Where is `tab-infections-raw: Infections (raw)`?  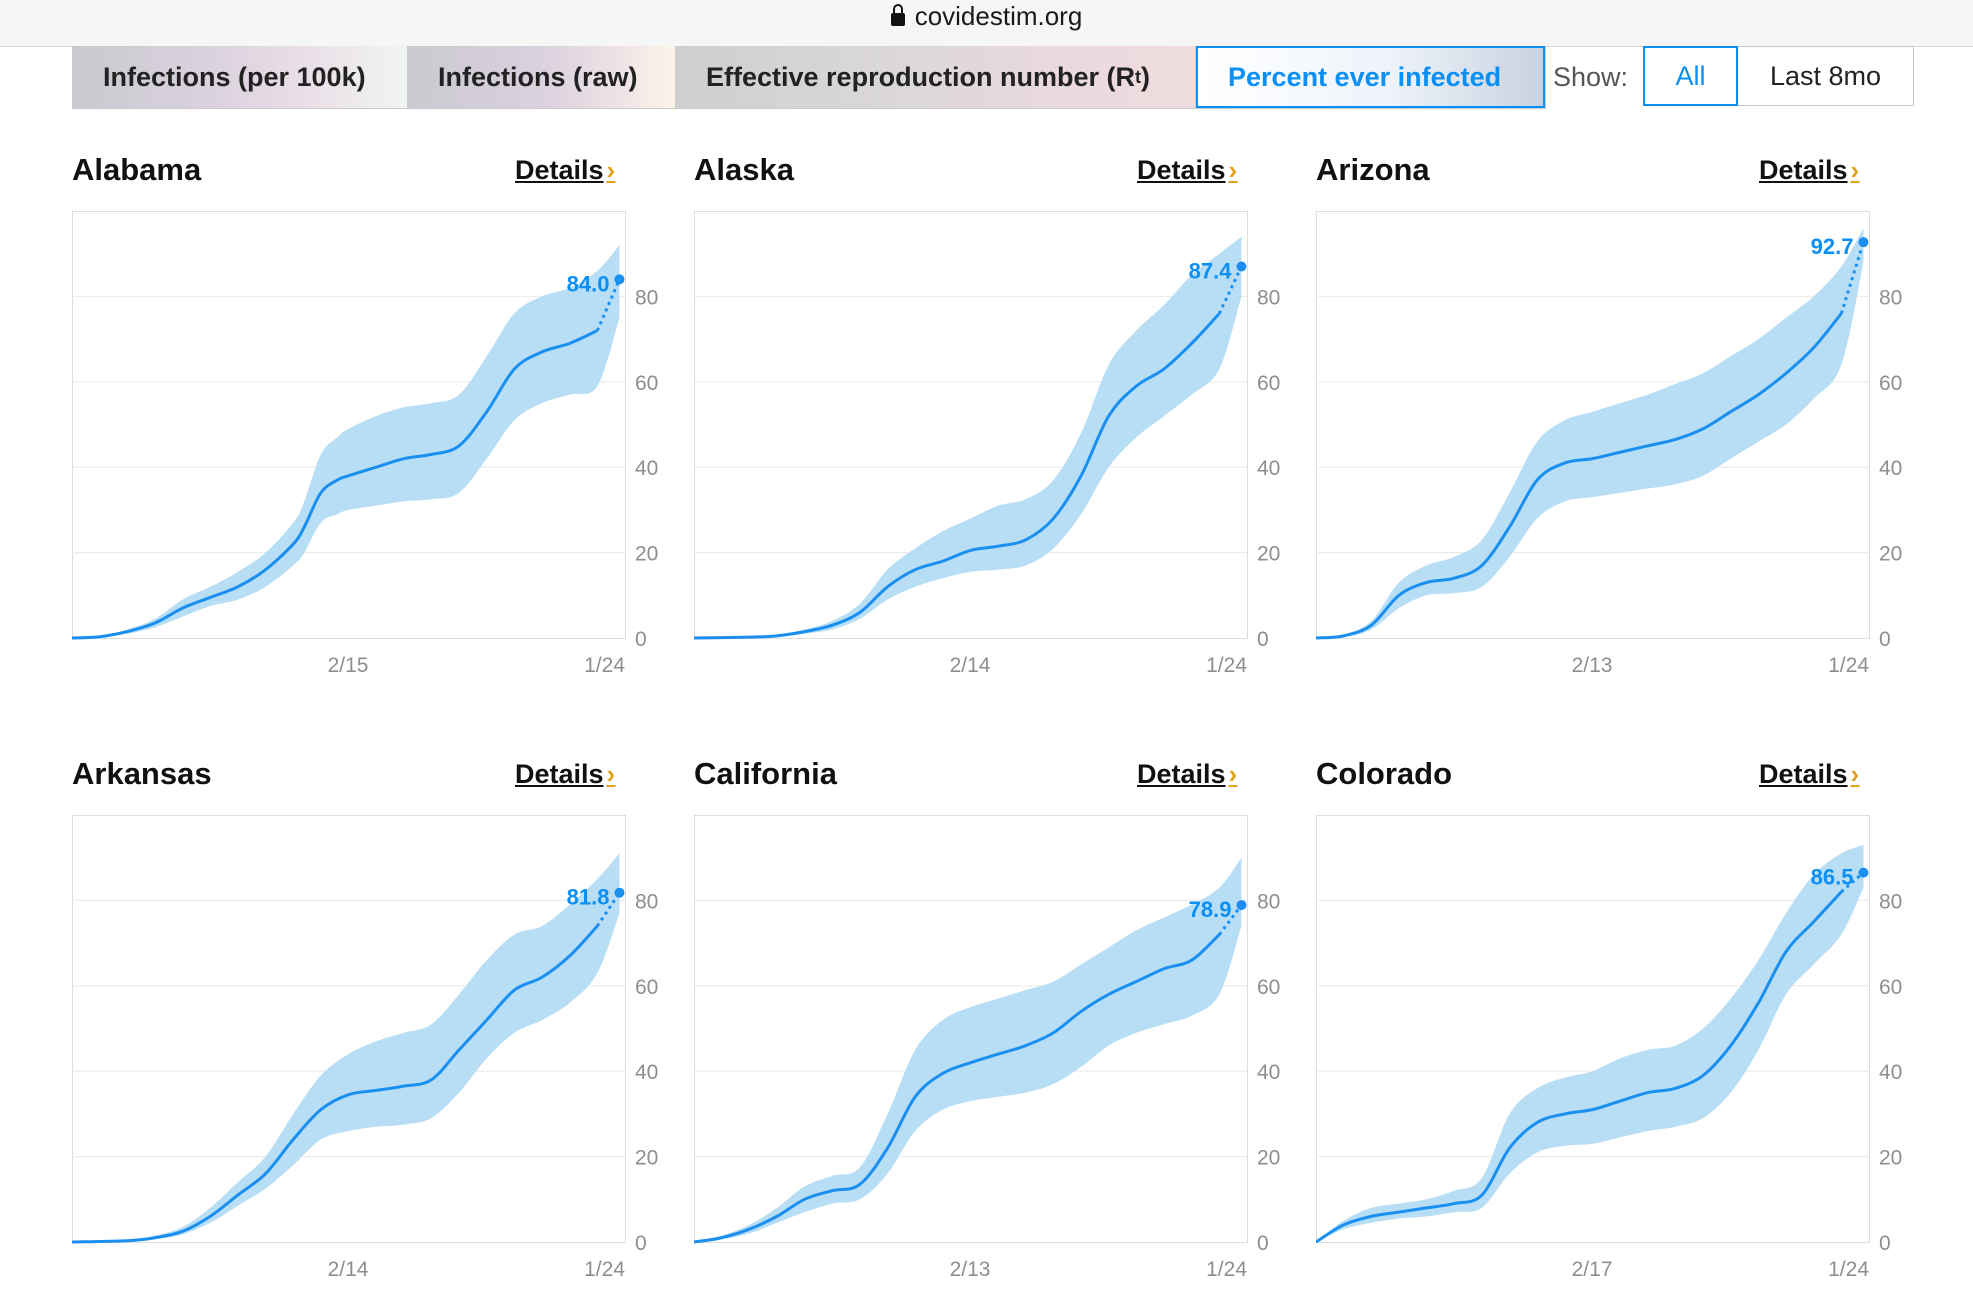
tab-infections-raw: Infections (raw) is located at coordinates (542, 77).